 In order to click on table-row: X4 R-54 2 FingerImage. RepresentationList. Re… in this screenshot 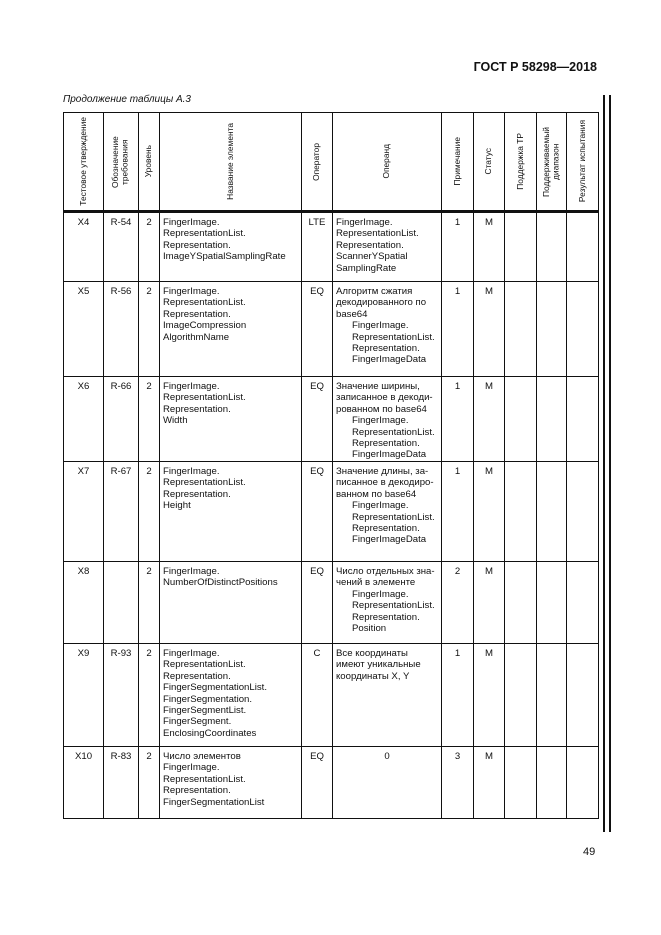, I will do `click(331, 246)`.